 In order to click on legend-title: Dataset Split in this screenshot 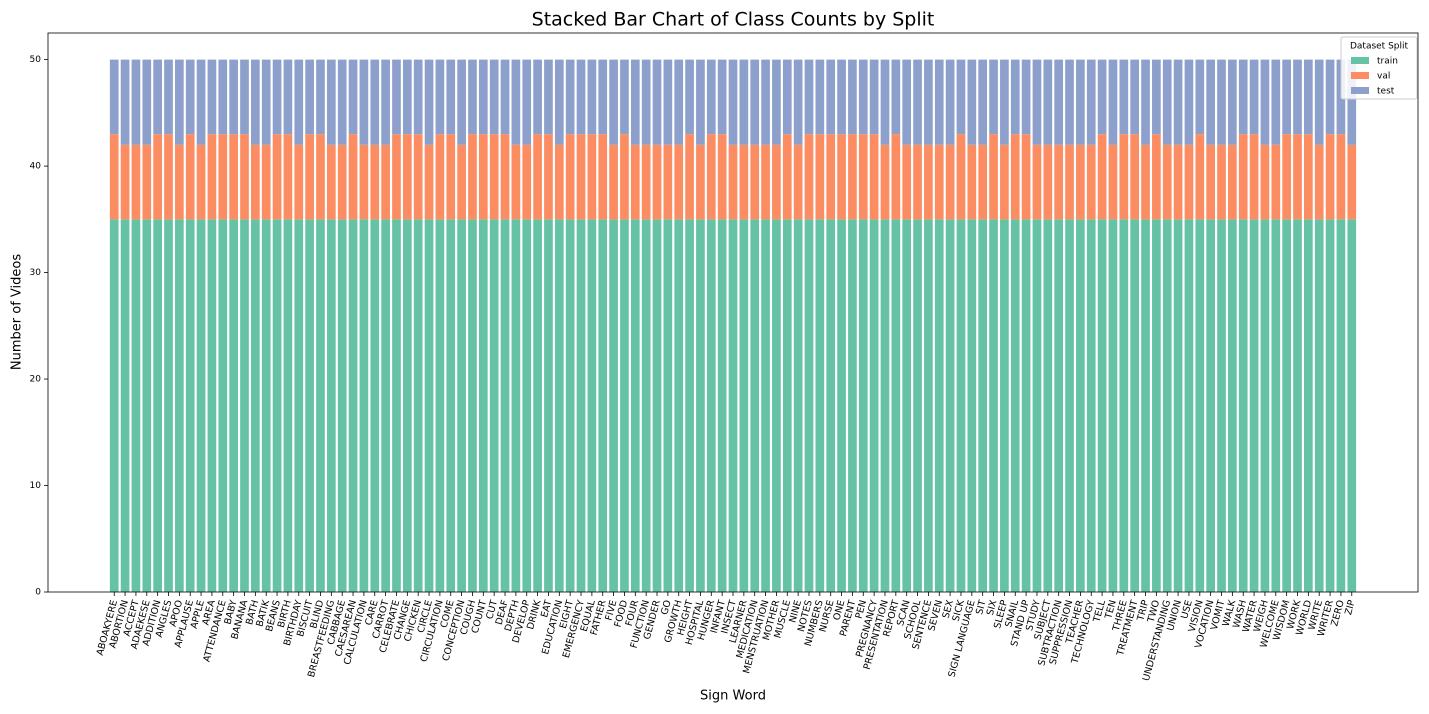, I will do `click(1379, 47)`.